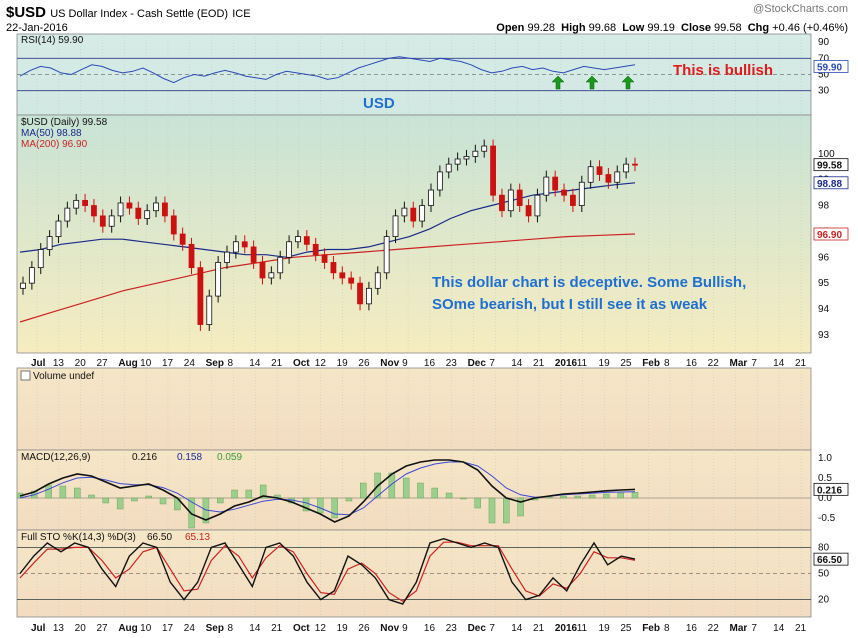 Image resolution: width=858 pixels, height=638 pixels. What do you see at coordinates (779, 363) in the screenshot?
I see `x-axis-label: 14` at bounding box center [779, 363].